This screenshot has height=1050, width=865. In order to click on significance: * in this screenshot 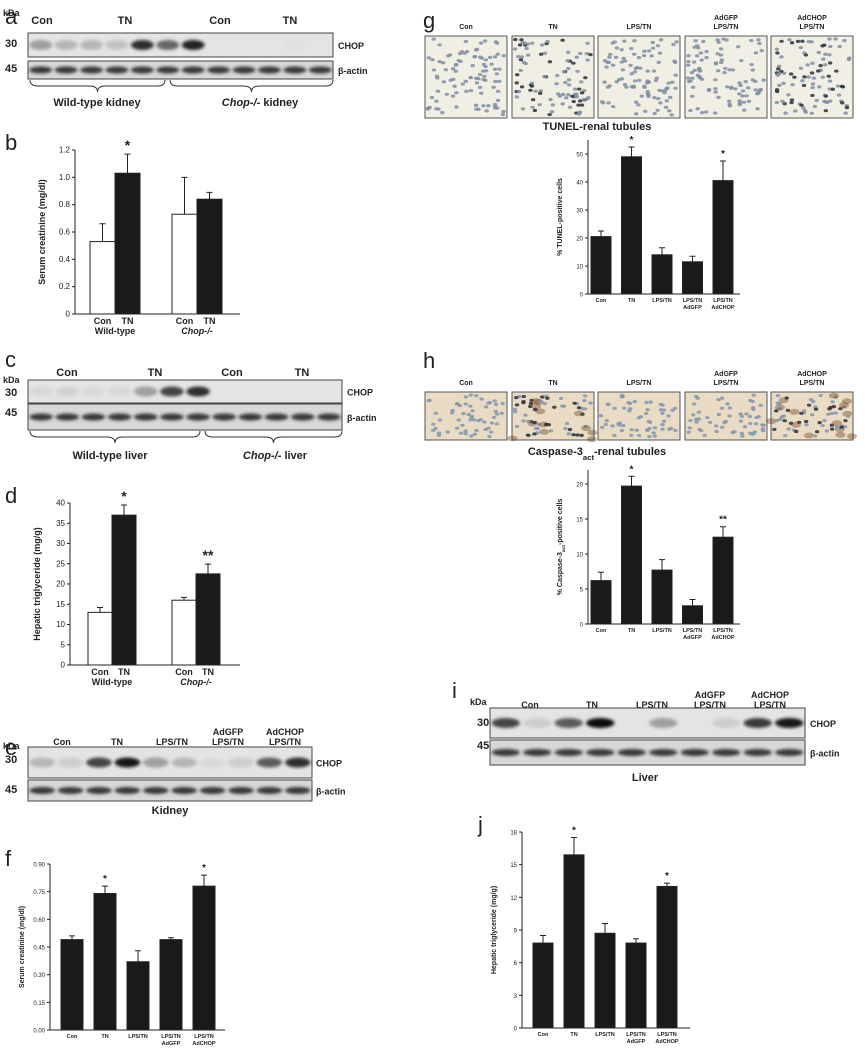, I will do `click(124, 496)`.